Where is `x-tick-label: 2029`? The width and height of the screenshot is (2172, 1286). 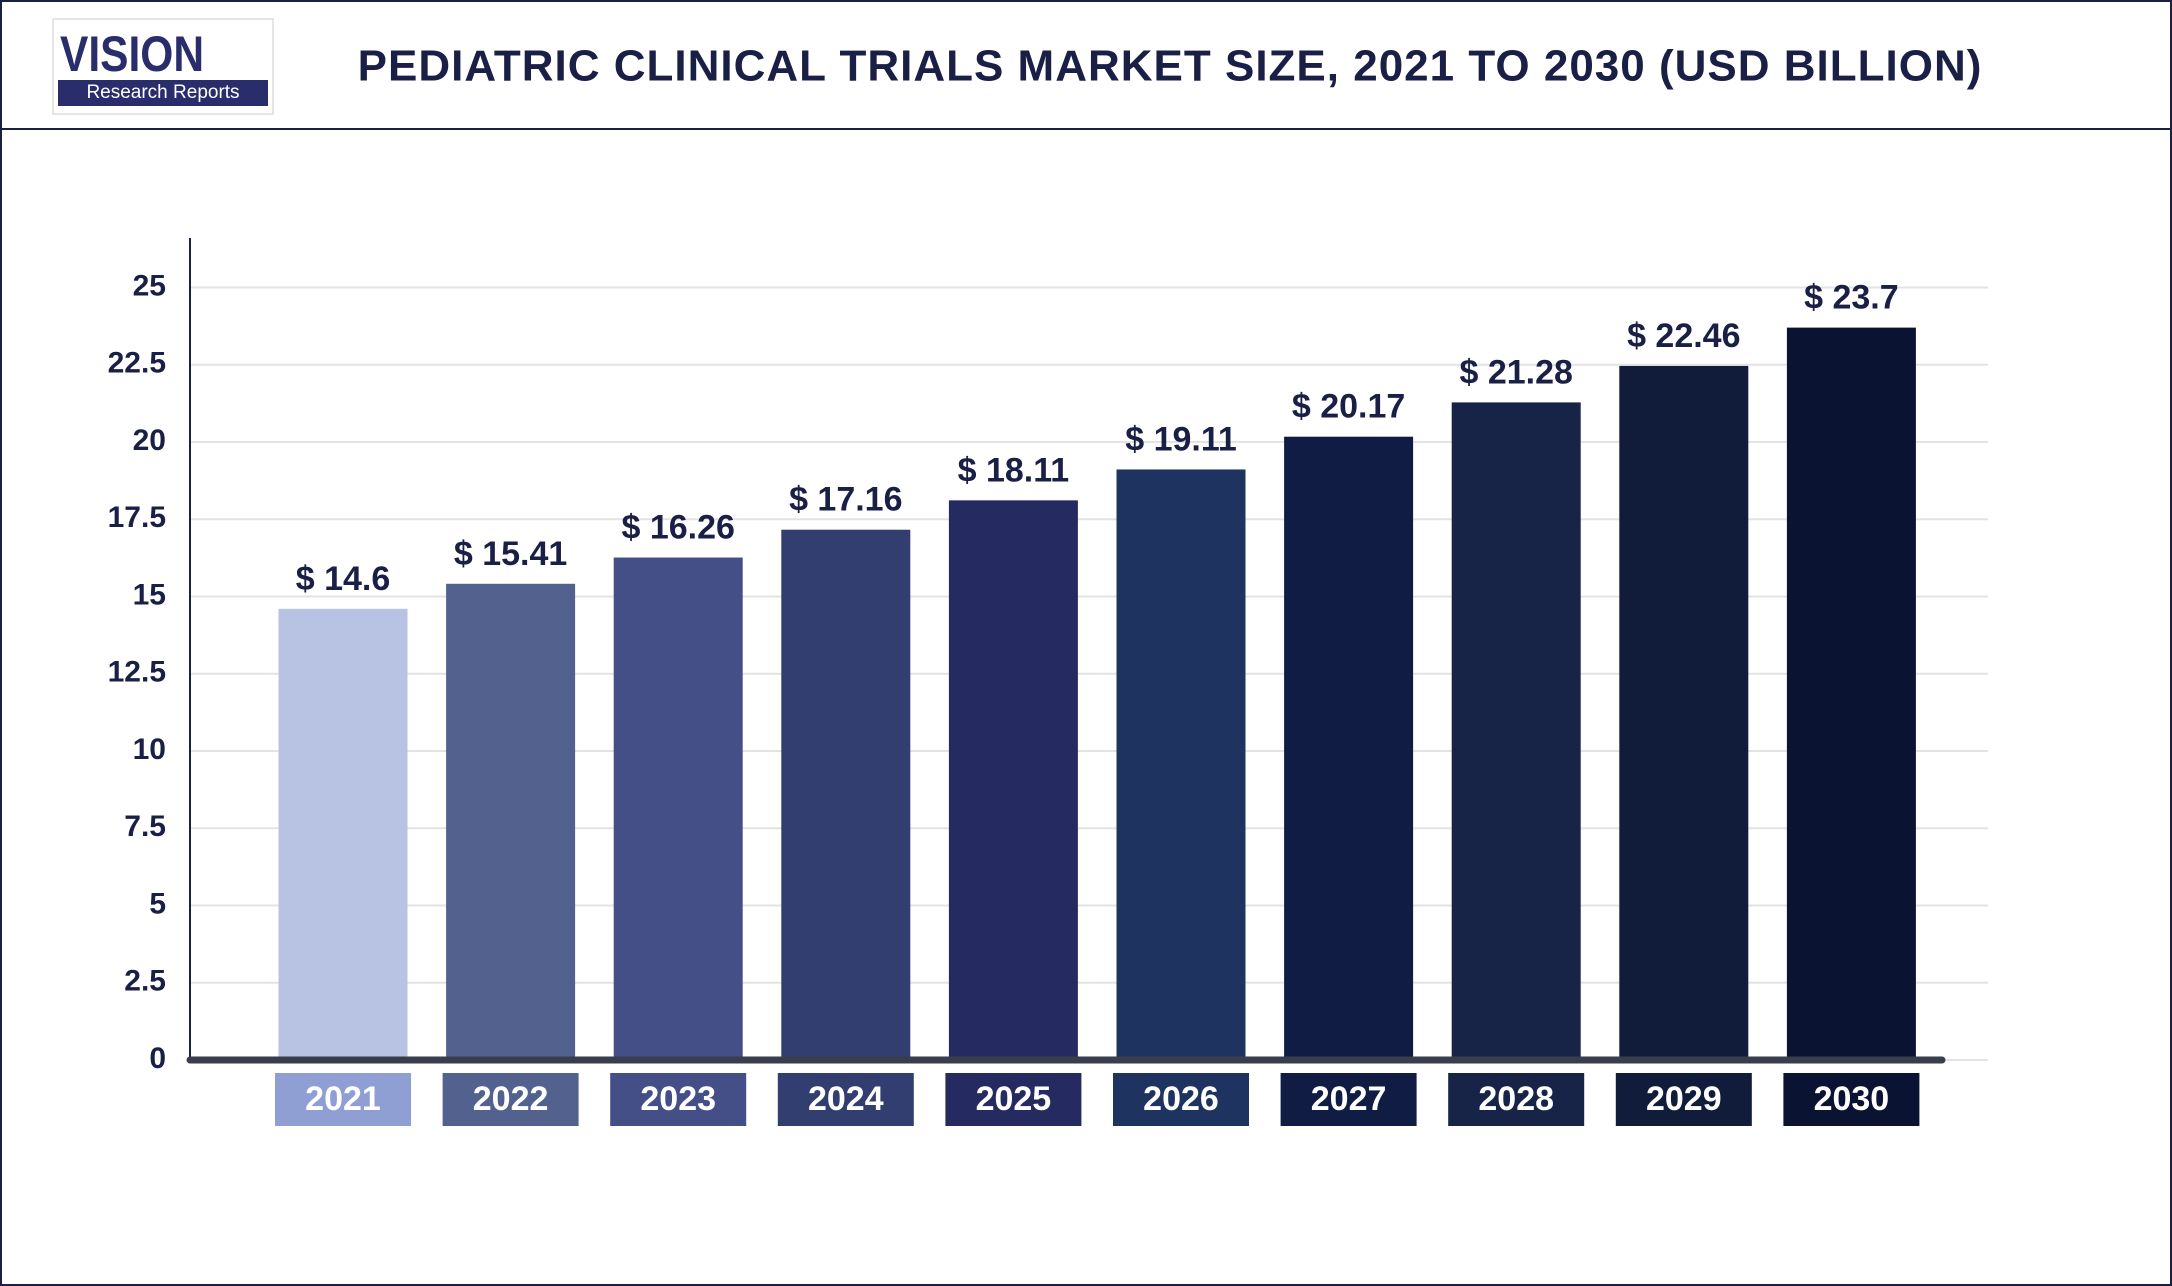 x-tick-label: 2029 is located at coordinates (1684, 1099).